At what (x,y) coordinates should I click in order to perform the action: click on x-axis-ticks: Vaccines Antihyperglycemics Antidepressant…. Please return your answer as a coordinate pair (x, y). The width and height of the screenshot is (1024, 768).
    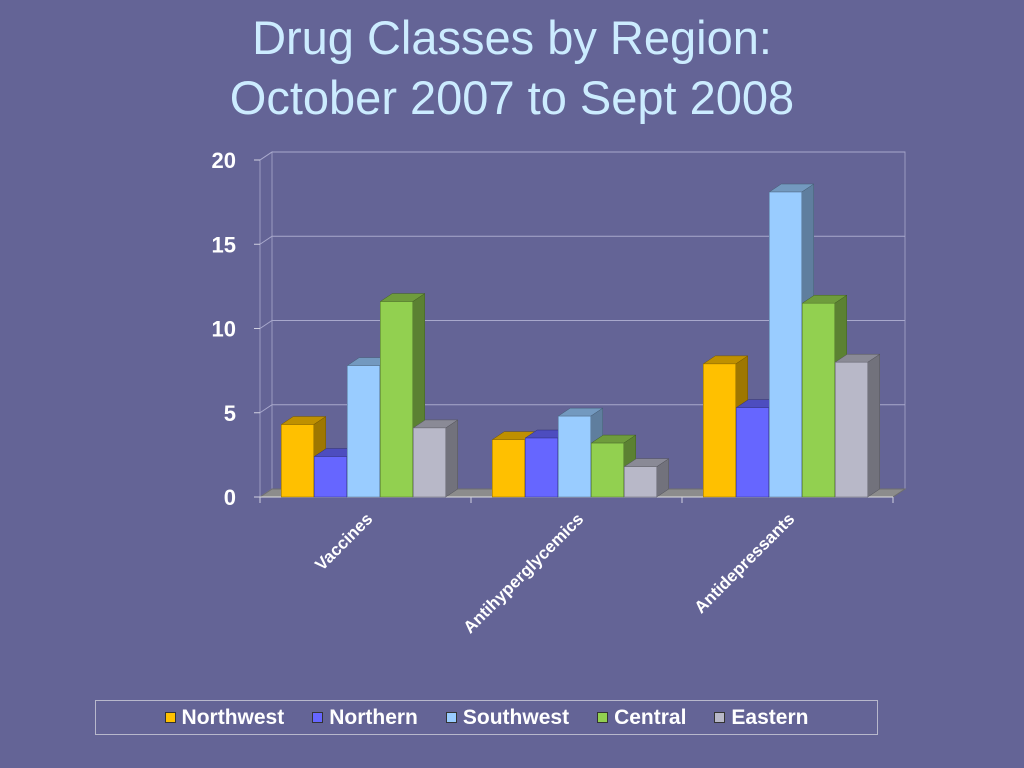
    Looking at the image, I should click on (576, 567).